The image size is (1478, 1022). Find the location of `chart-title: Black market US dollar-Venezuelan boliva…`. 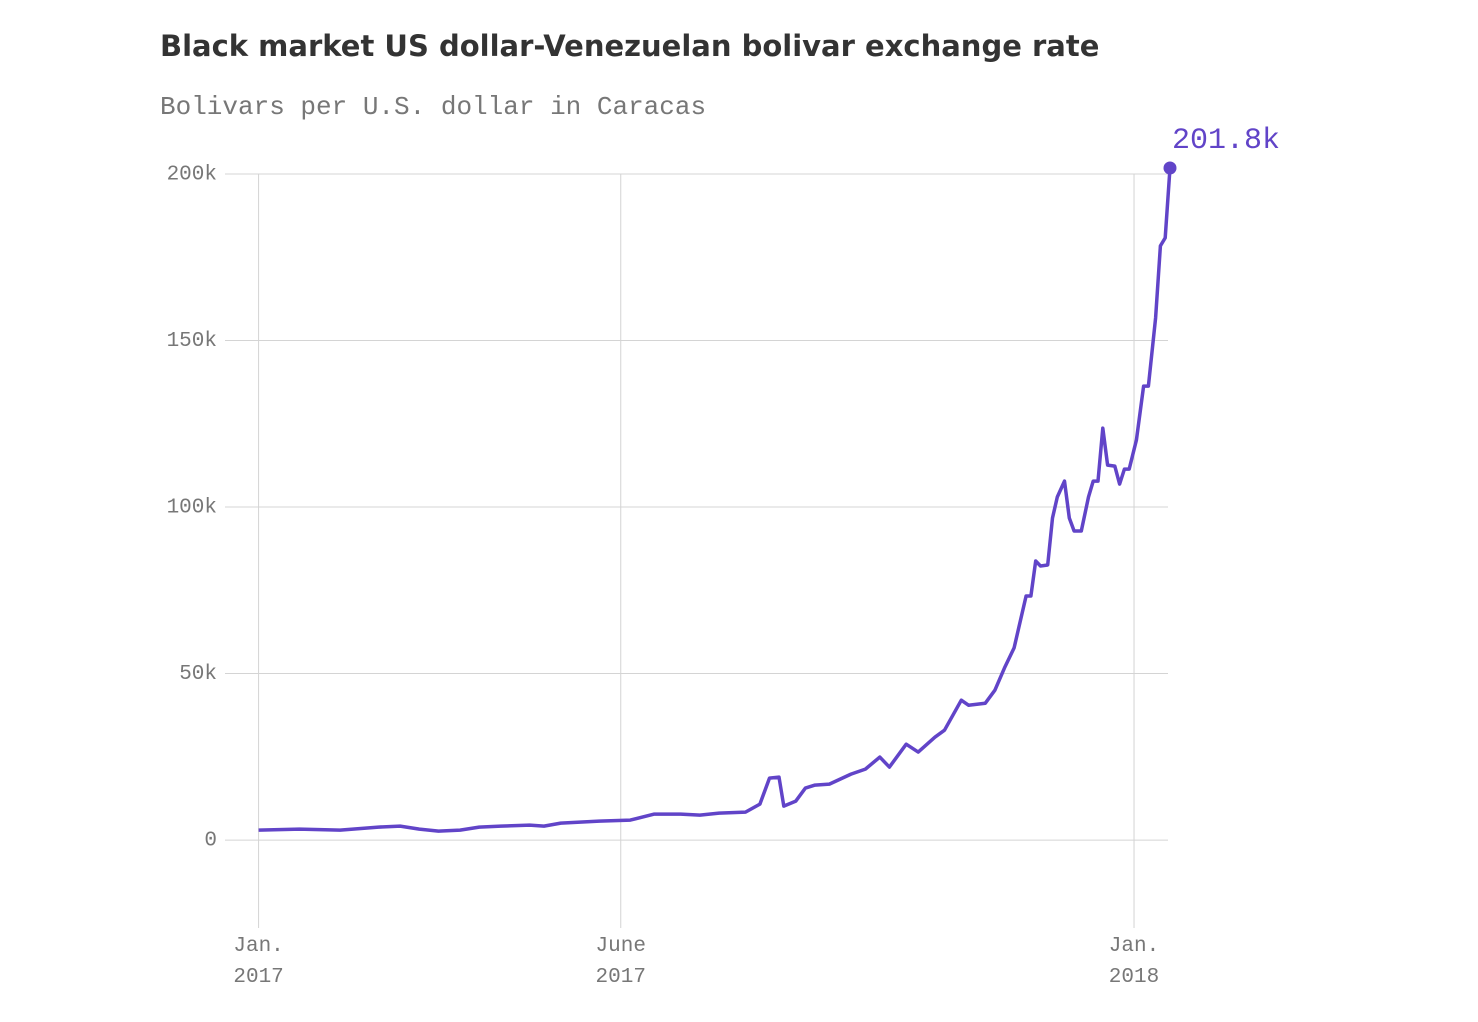

chart-title: Black market US dollar-Venezuelan boliva… is located at coordinates (629, 46).